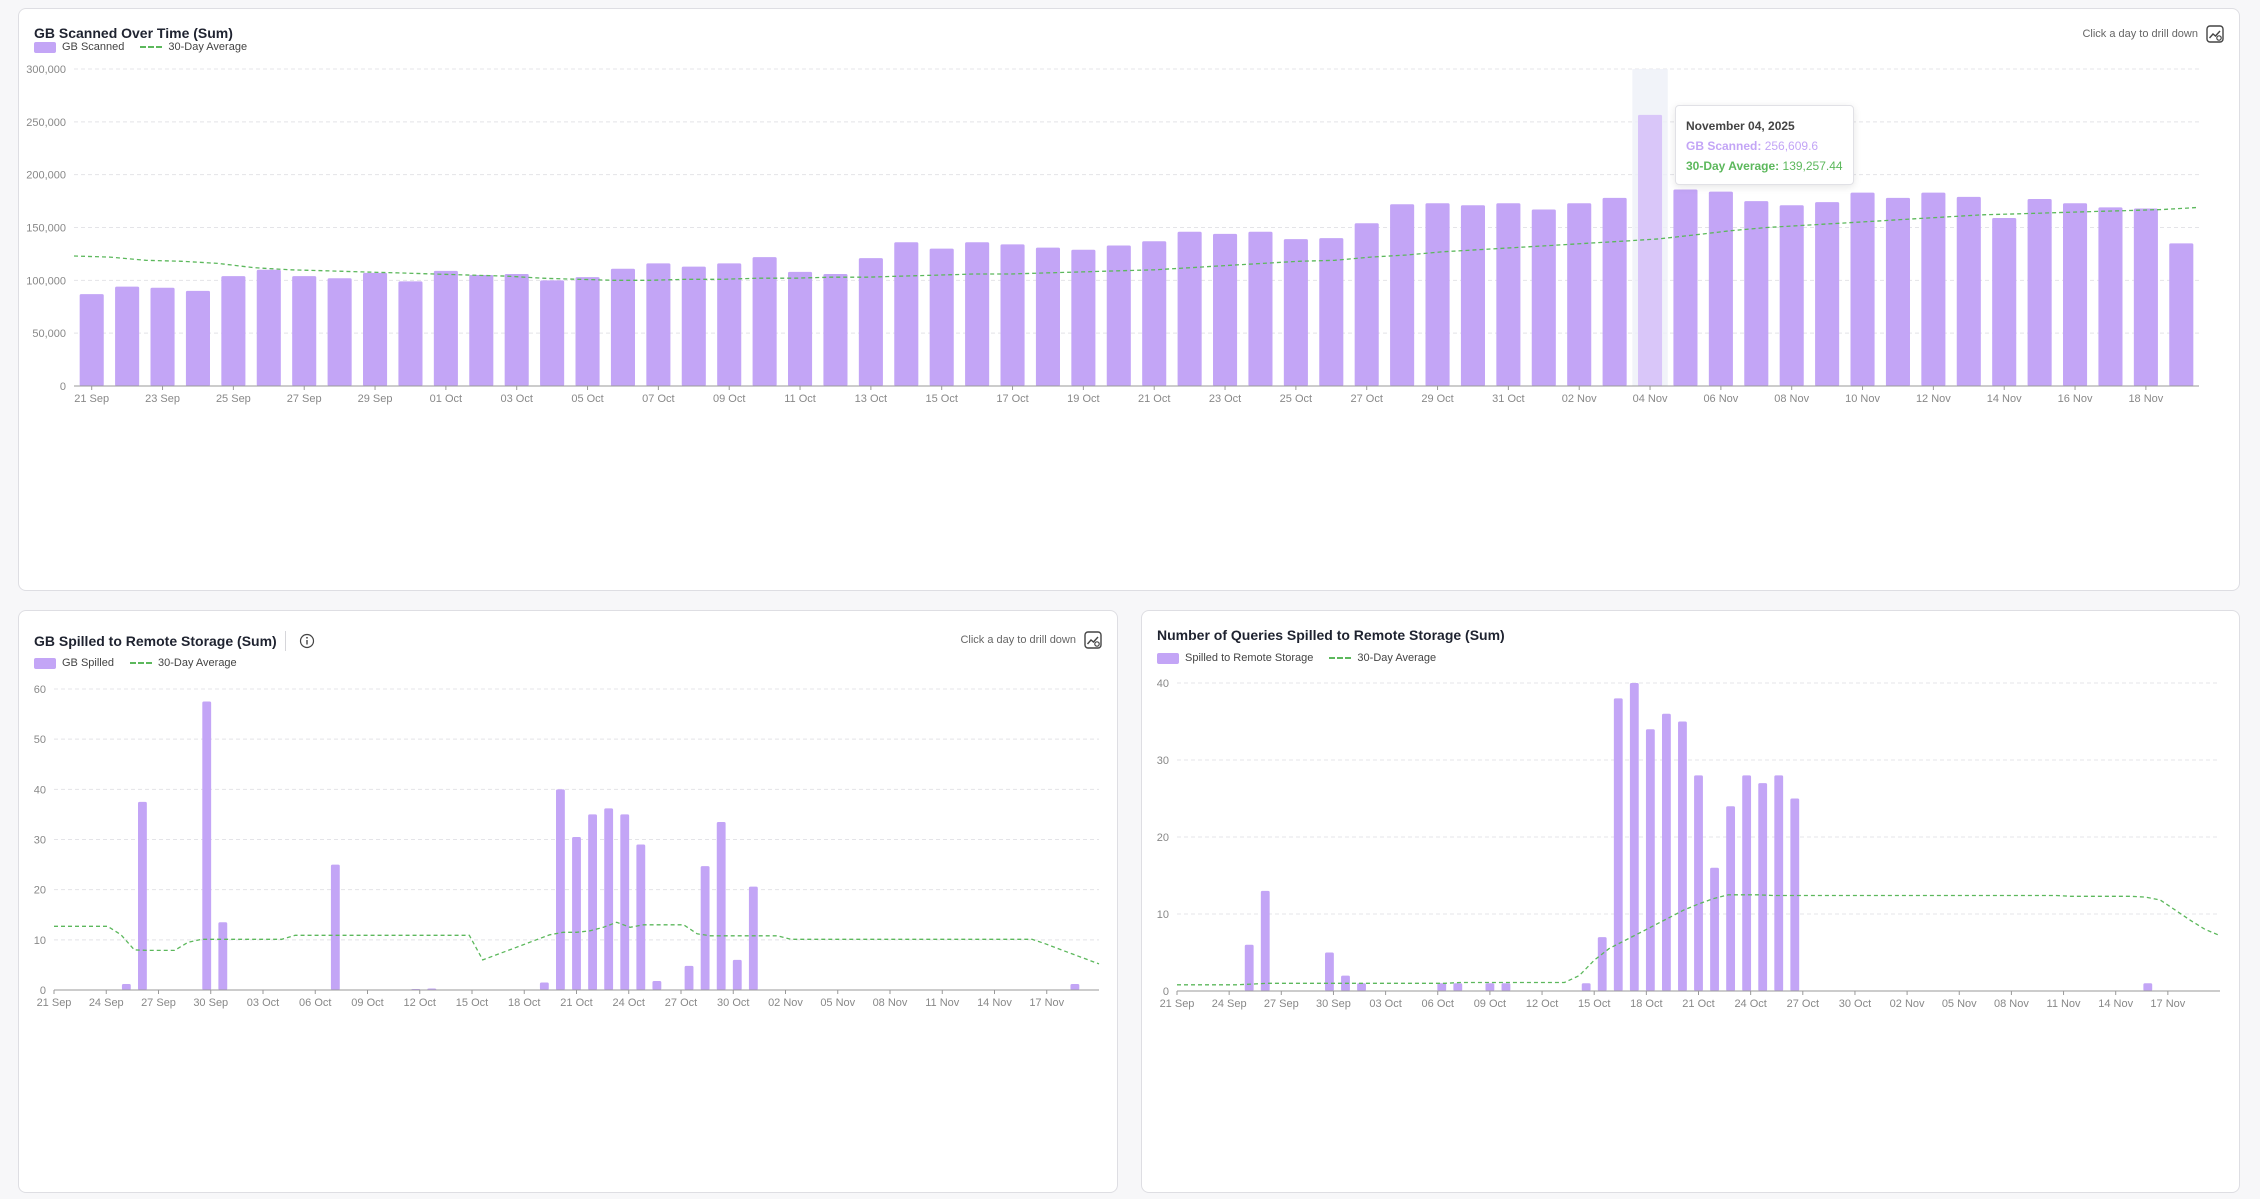 This screenshot has height=1199, width=2260. Describe the element at coordinates (2153, 34) in the screenshot. I see `drill-down-hint-top: Click a day to drill down` at that location.